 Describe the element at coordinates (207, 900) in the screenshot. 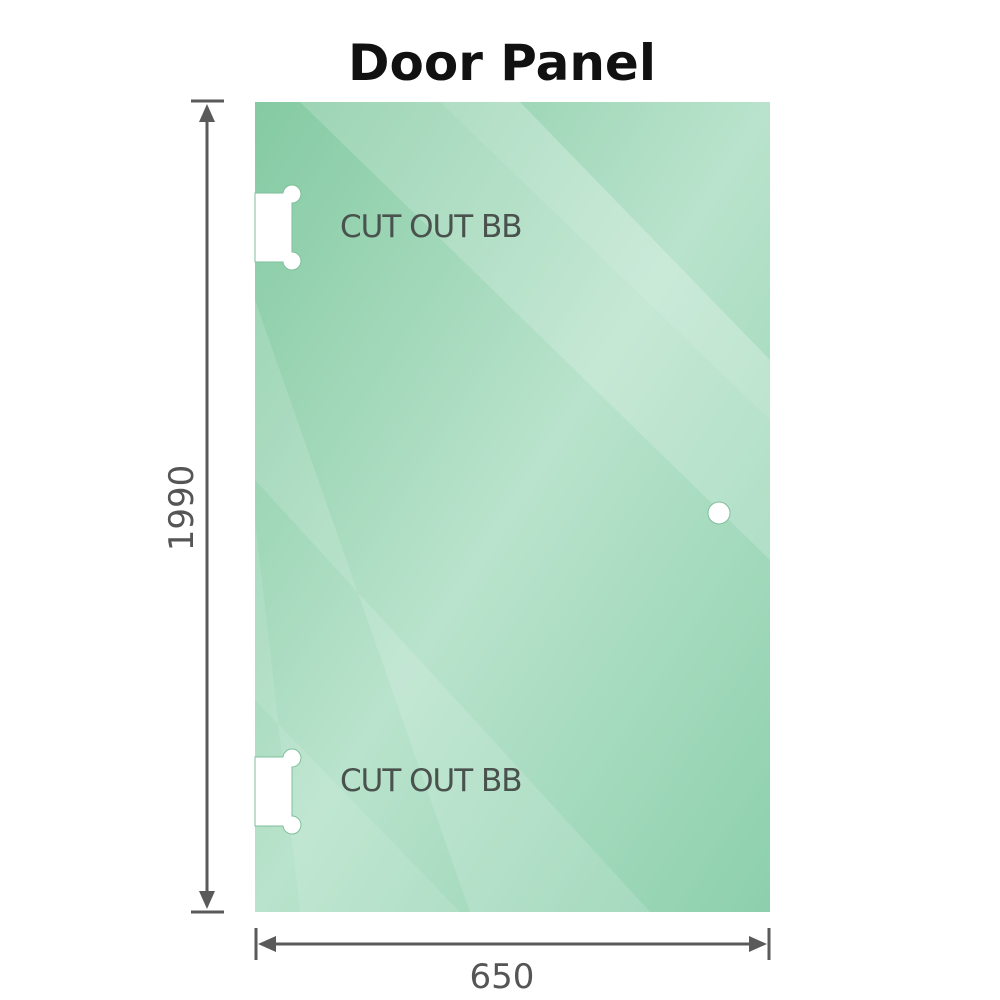

I see `arrow-down-icon` at that location.